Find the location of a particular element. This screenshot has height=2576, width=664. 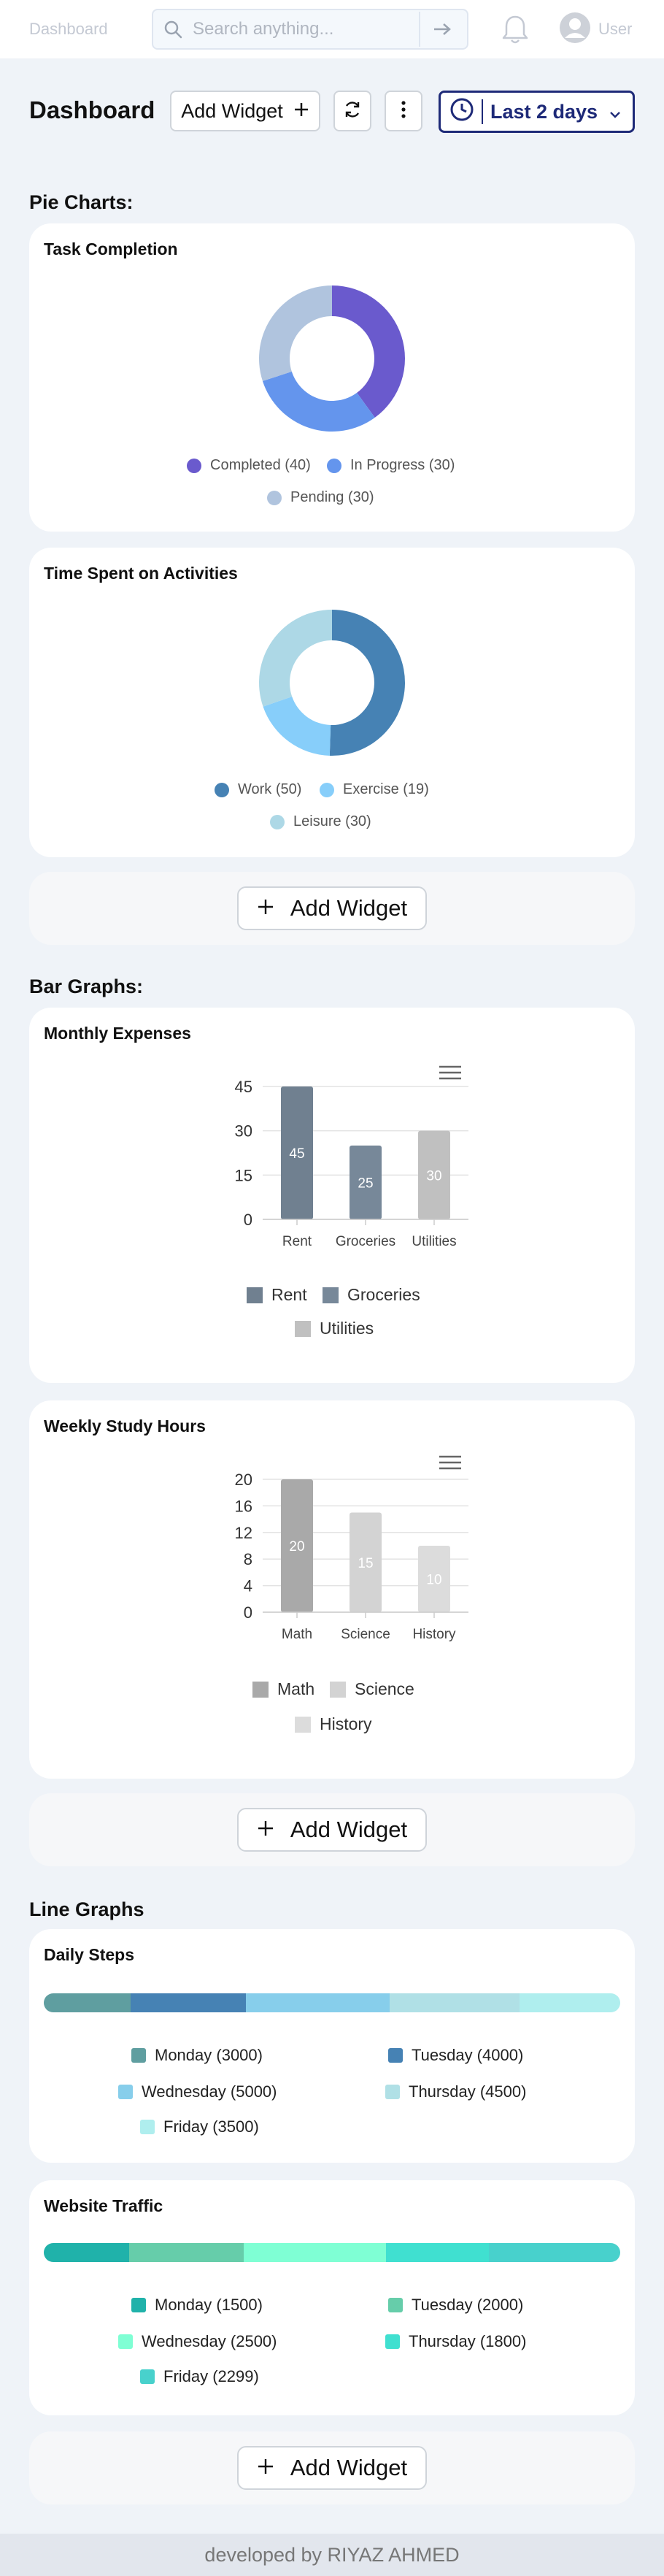

top-navbar: Dashboard User is located at coordinates (332, 29).